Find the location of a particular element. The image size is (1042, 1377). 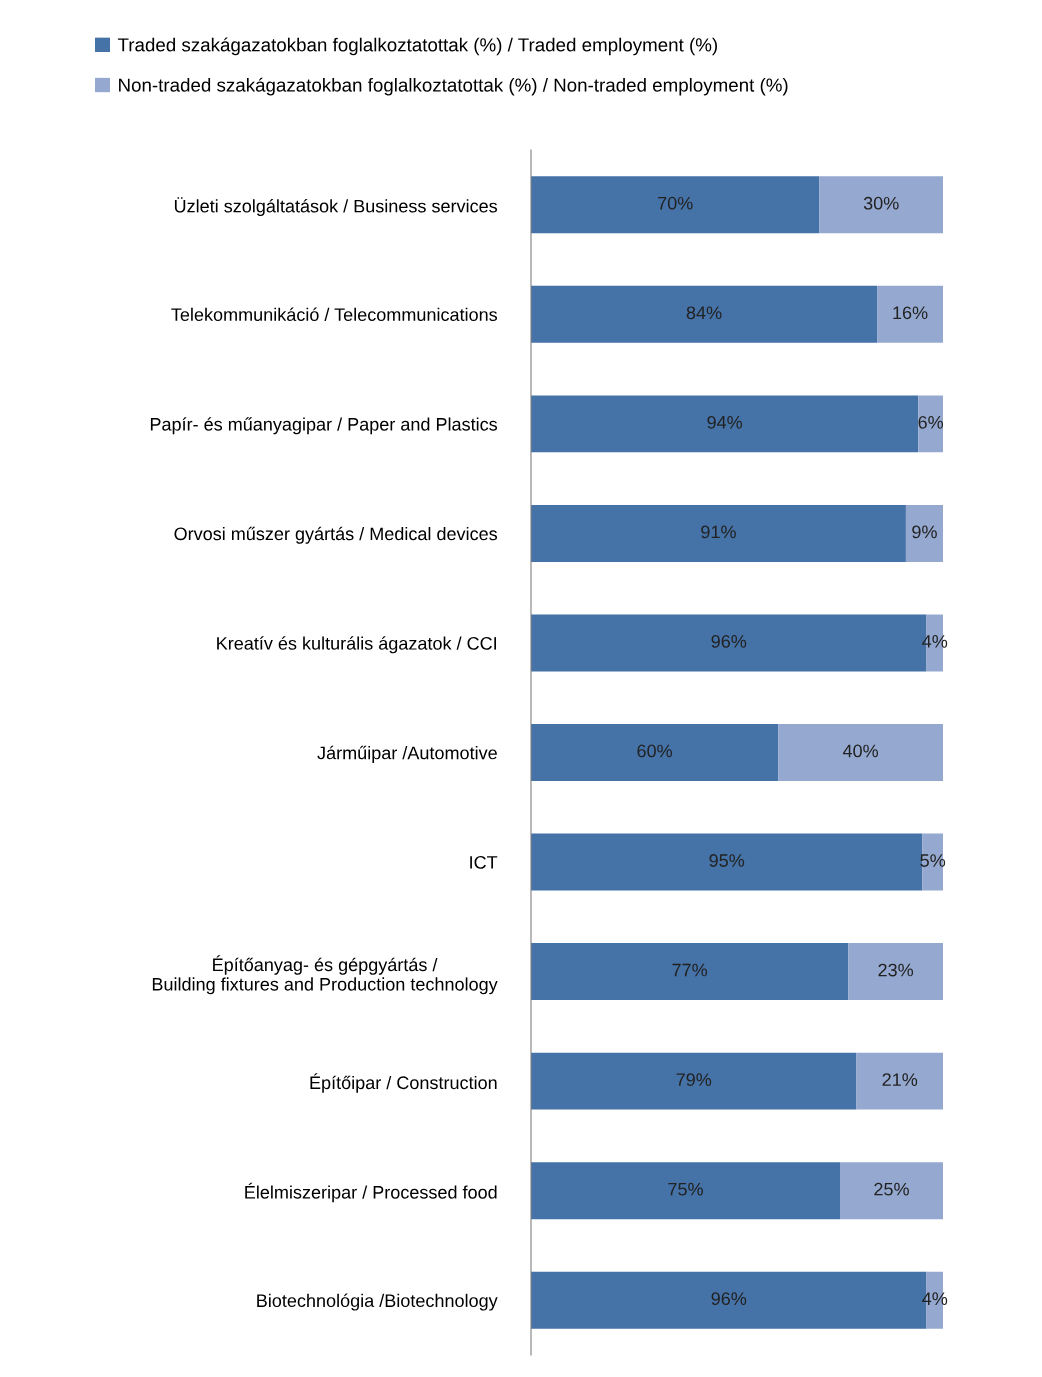

y-tick-label: Építőanyag- és gépgyártás / Building fixtures and Production technology is located at coordinates (325, 975).